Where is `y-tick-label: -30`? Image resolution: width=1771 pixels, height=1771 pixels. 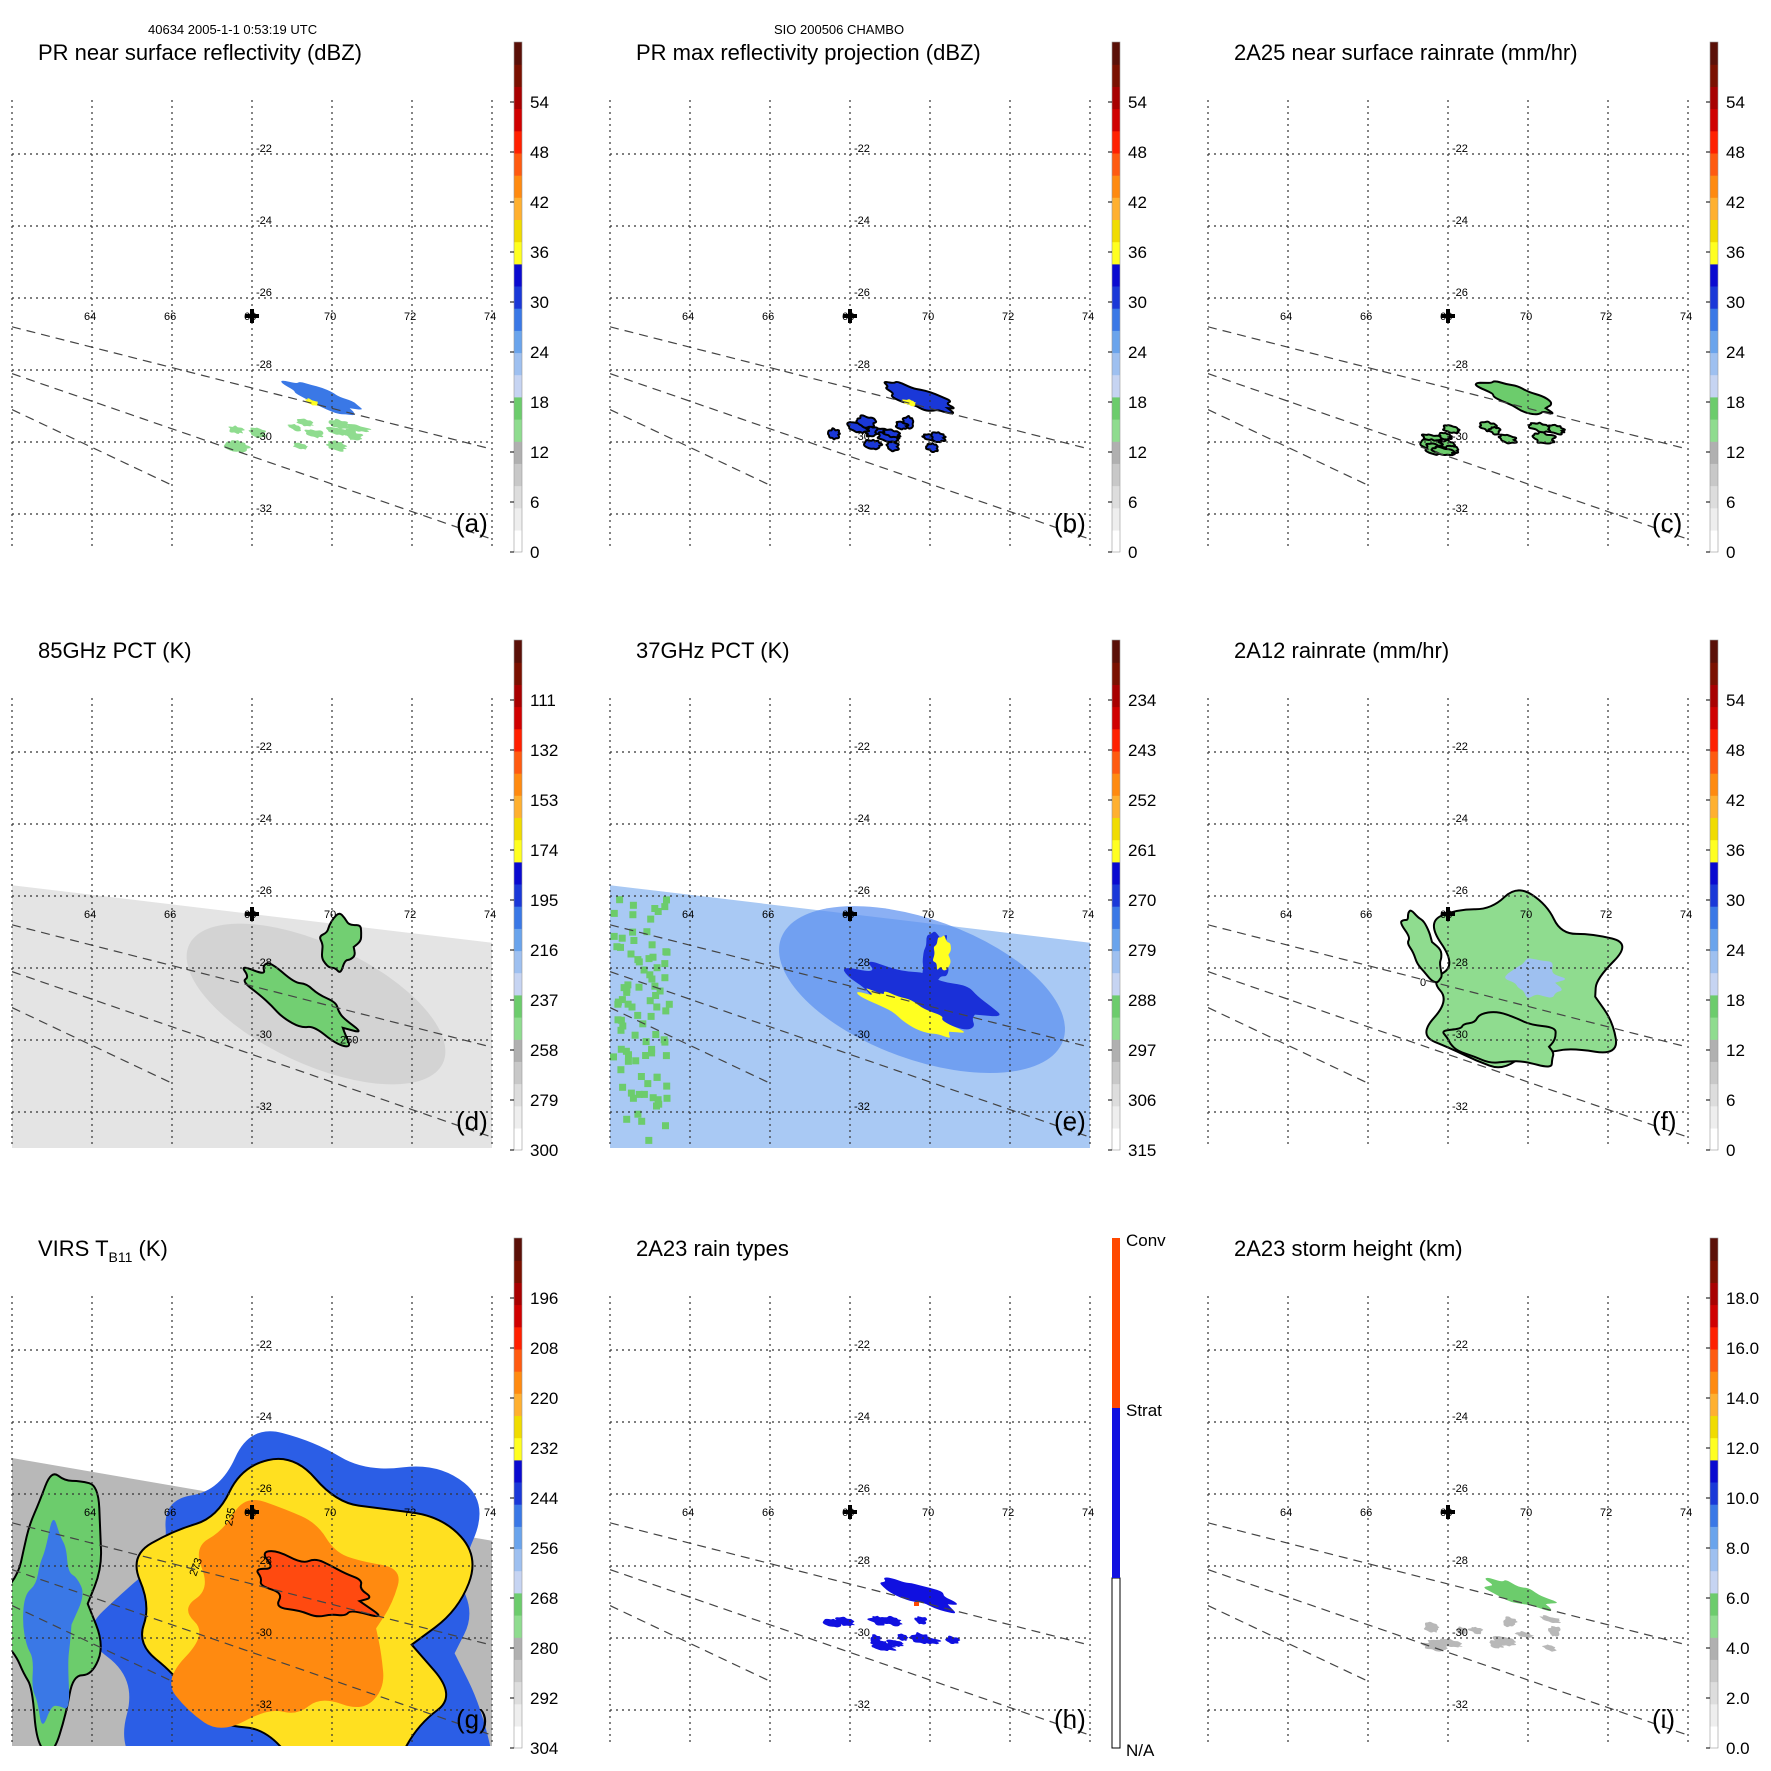
y-tick-label: -30 is located at coordinates (862, 1035).